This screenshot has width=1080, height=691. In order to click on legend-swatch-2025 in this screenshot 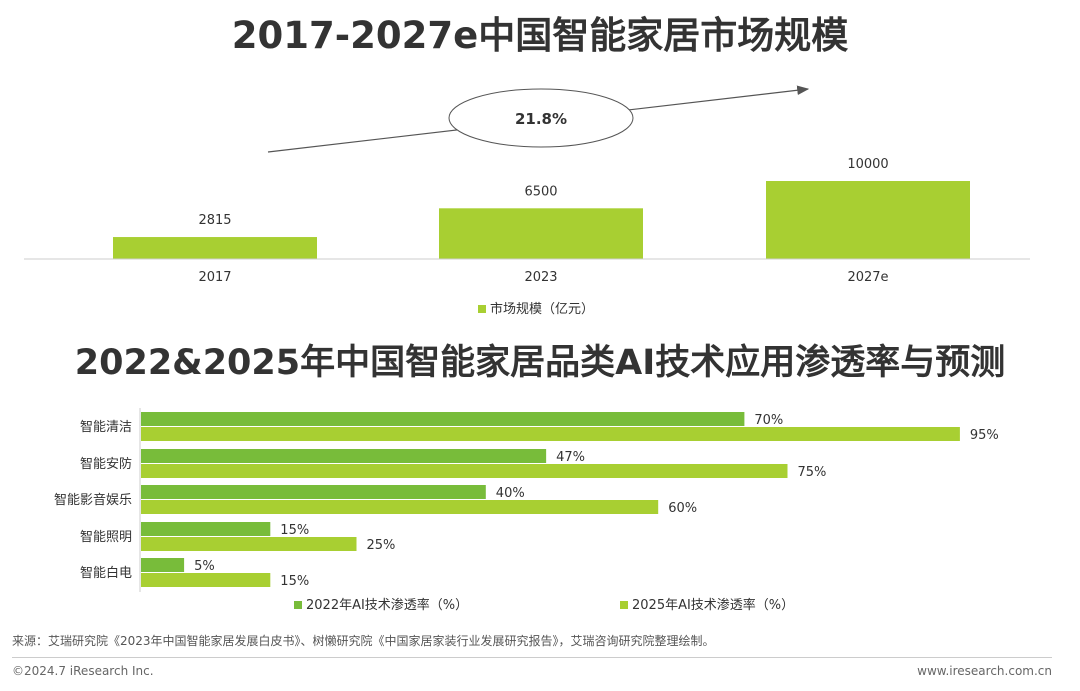, I will do `click(624, 605)`.